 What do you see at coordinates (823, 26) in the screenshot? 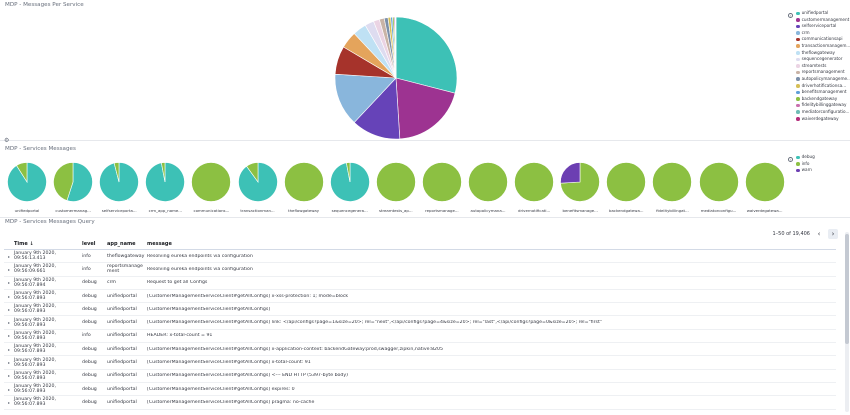
I see `legend-item: selfserviceportal` at bounding box center [823, 26].